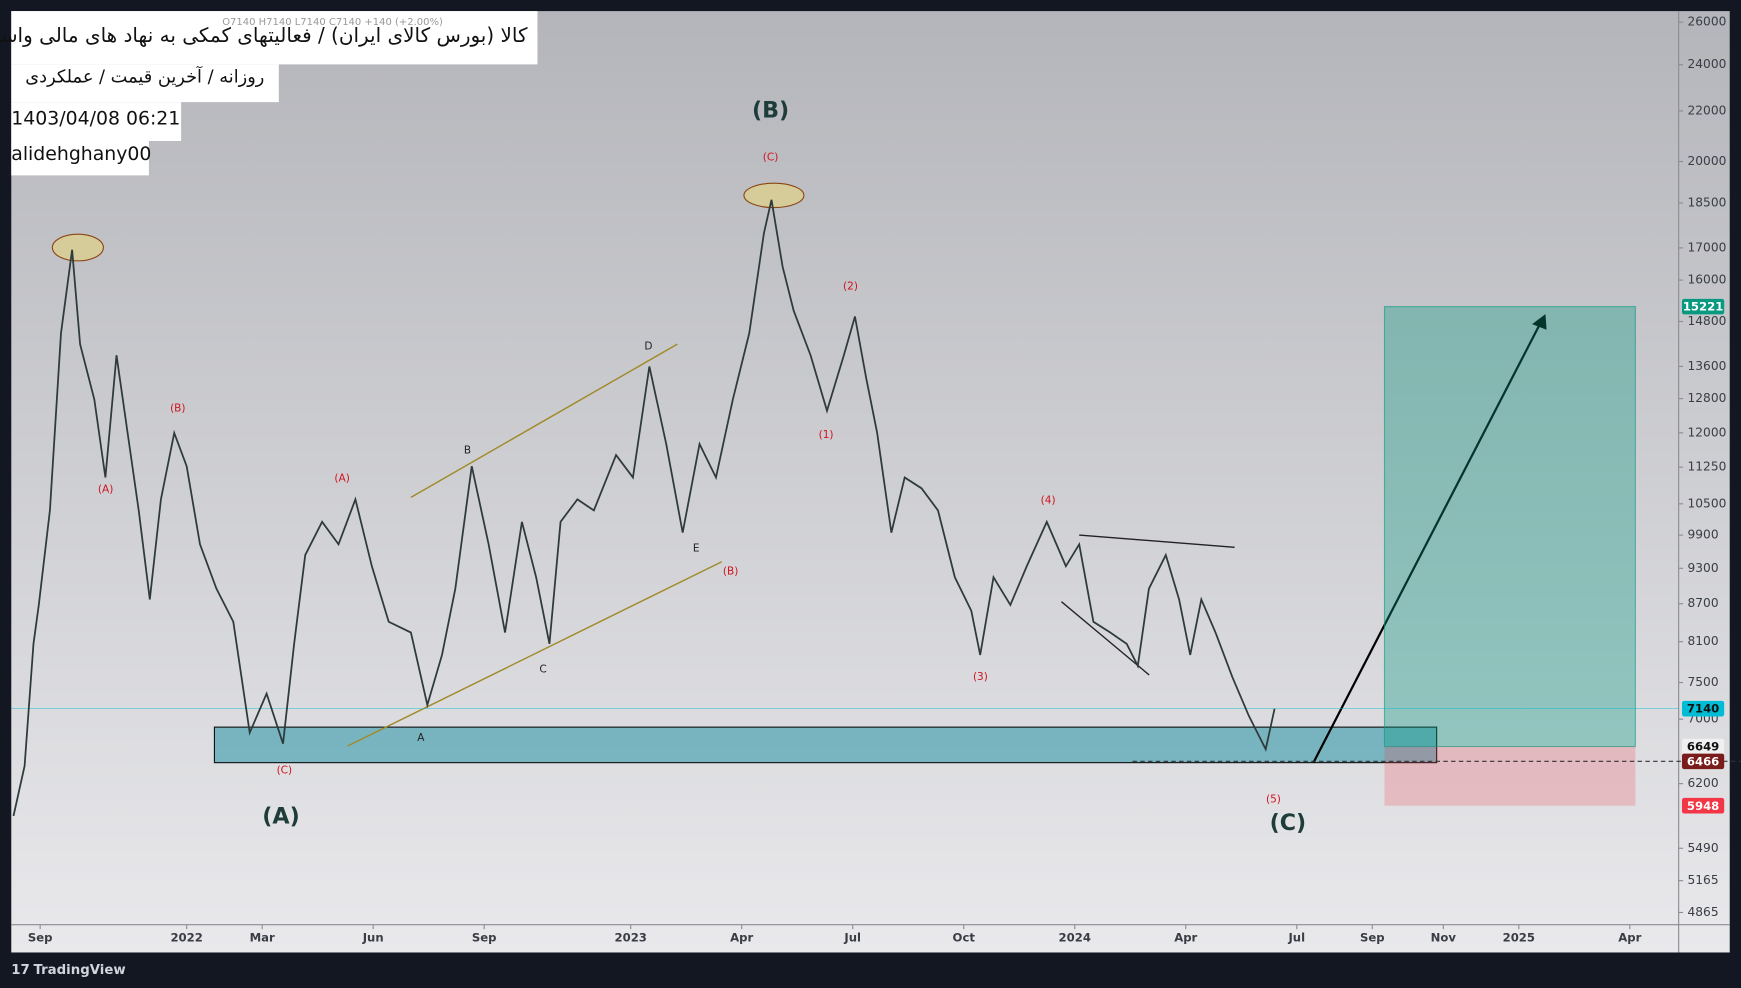 The height and width of the screenshot is (988, 1741). Describe the element at coordinates (95, 118) in the screenshot. I see `timestamp: 1403/04/08 06:21` at that location.